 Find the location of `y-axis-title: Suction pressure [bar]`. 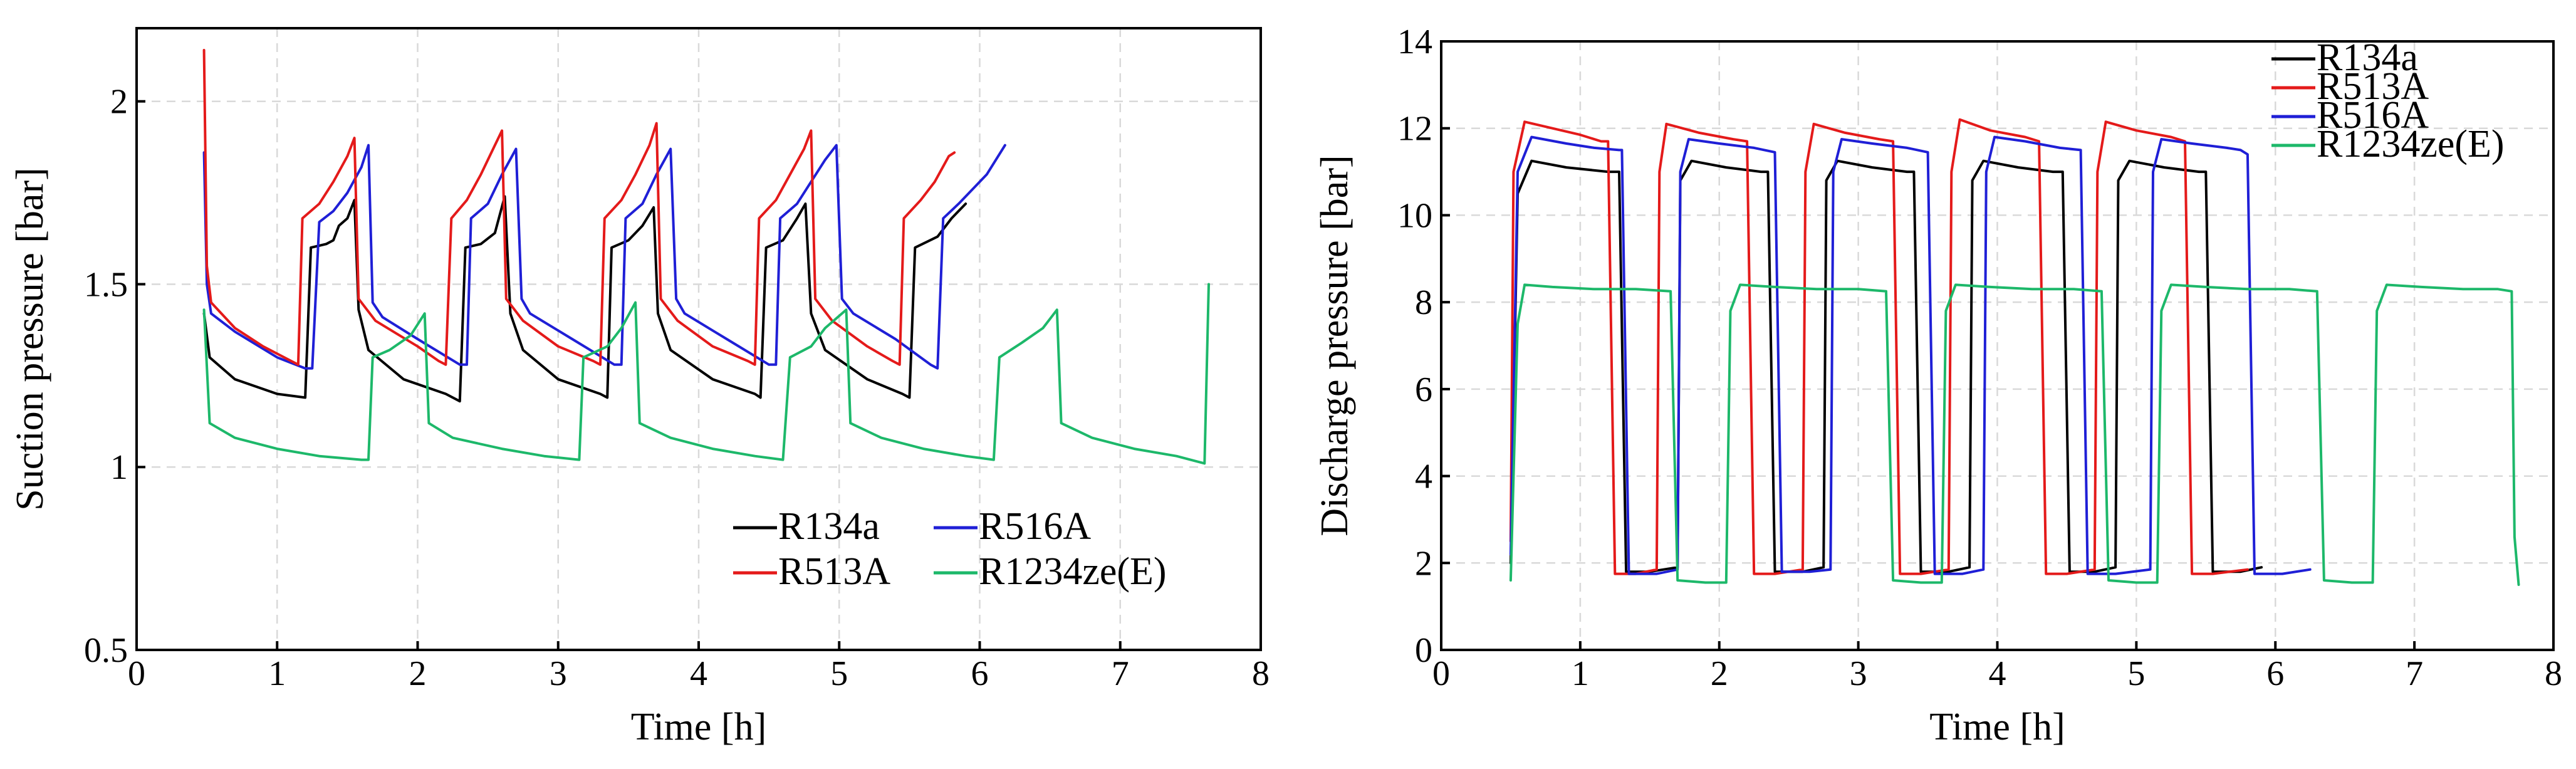

y-axis-title: Suction pressure [bar] is located at coordinates (30, 339).